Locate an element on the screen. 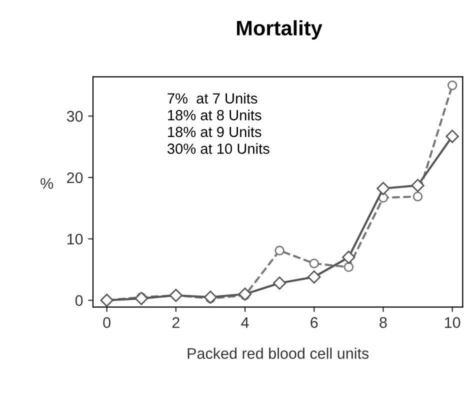 This screenshot has height=404, width=465. chart-title: Mortality is located at coordinates (279, 30).